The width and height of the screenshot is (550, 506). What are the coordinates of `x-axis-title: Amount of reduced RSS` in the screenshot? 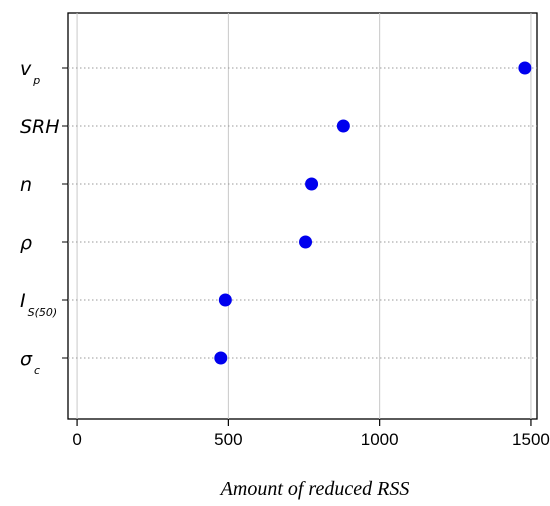 It's located at (314, 489).